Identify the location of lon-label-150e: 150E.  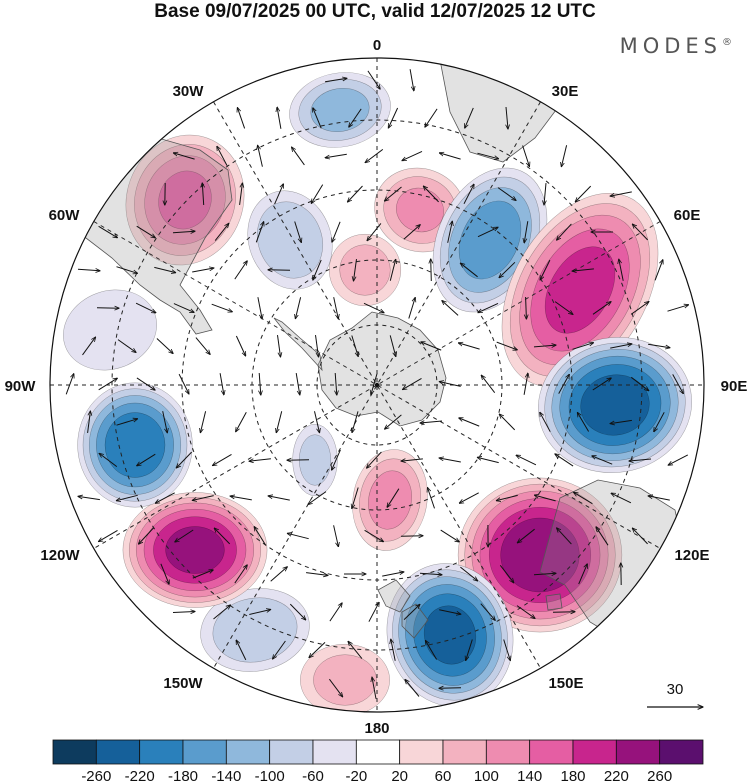
(565, 683).